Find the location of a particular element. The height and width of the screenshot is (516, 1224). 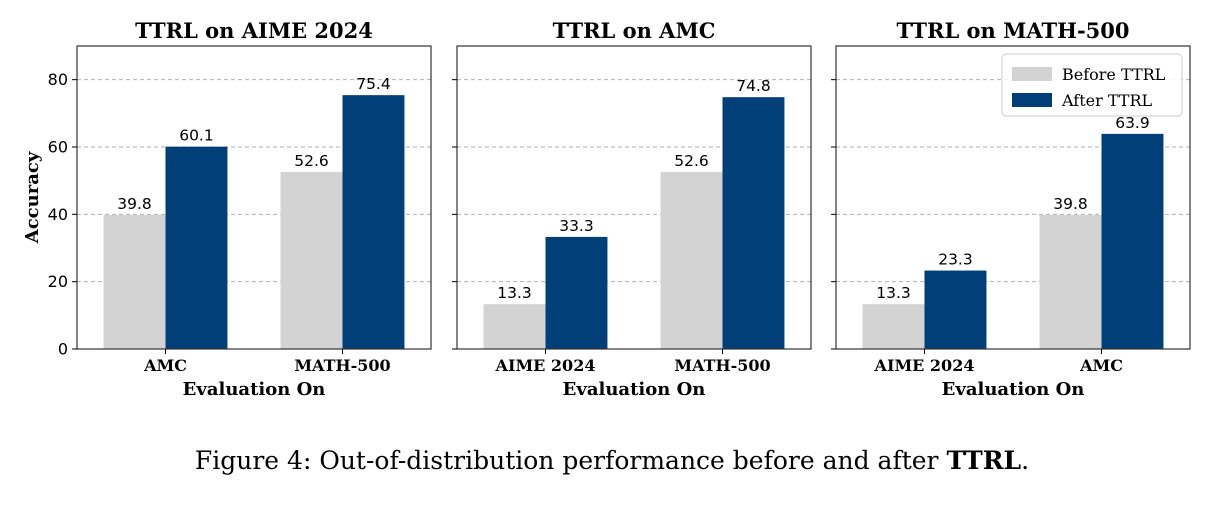

y-tick-label: 0 is located at coordinates (63, 349).